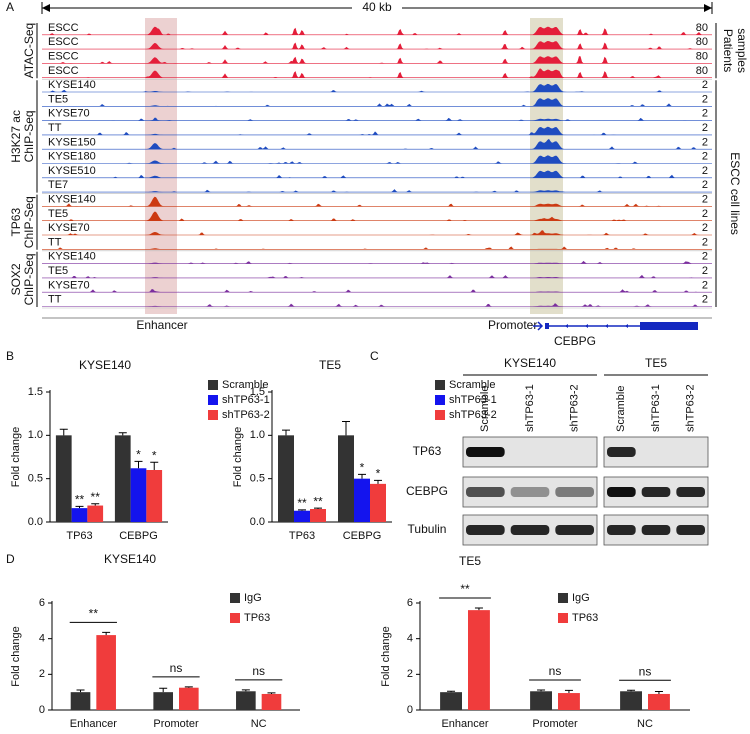 The height and width of the screenshot is (734, 750). What do you see at coordinates (427, 451) in the screenshot?
I see `blot-row-label: TP63` at bounding box center [427, 451].